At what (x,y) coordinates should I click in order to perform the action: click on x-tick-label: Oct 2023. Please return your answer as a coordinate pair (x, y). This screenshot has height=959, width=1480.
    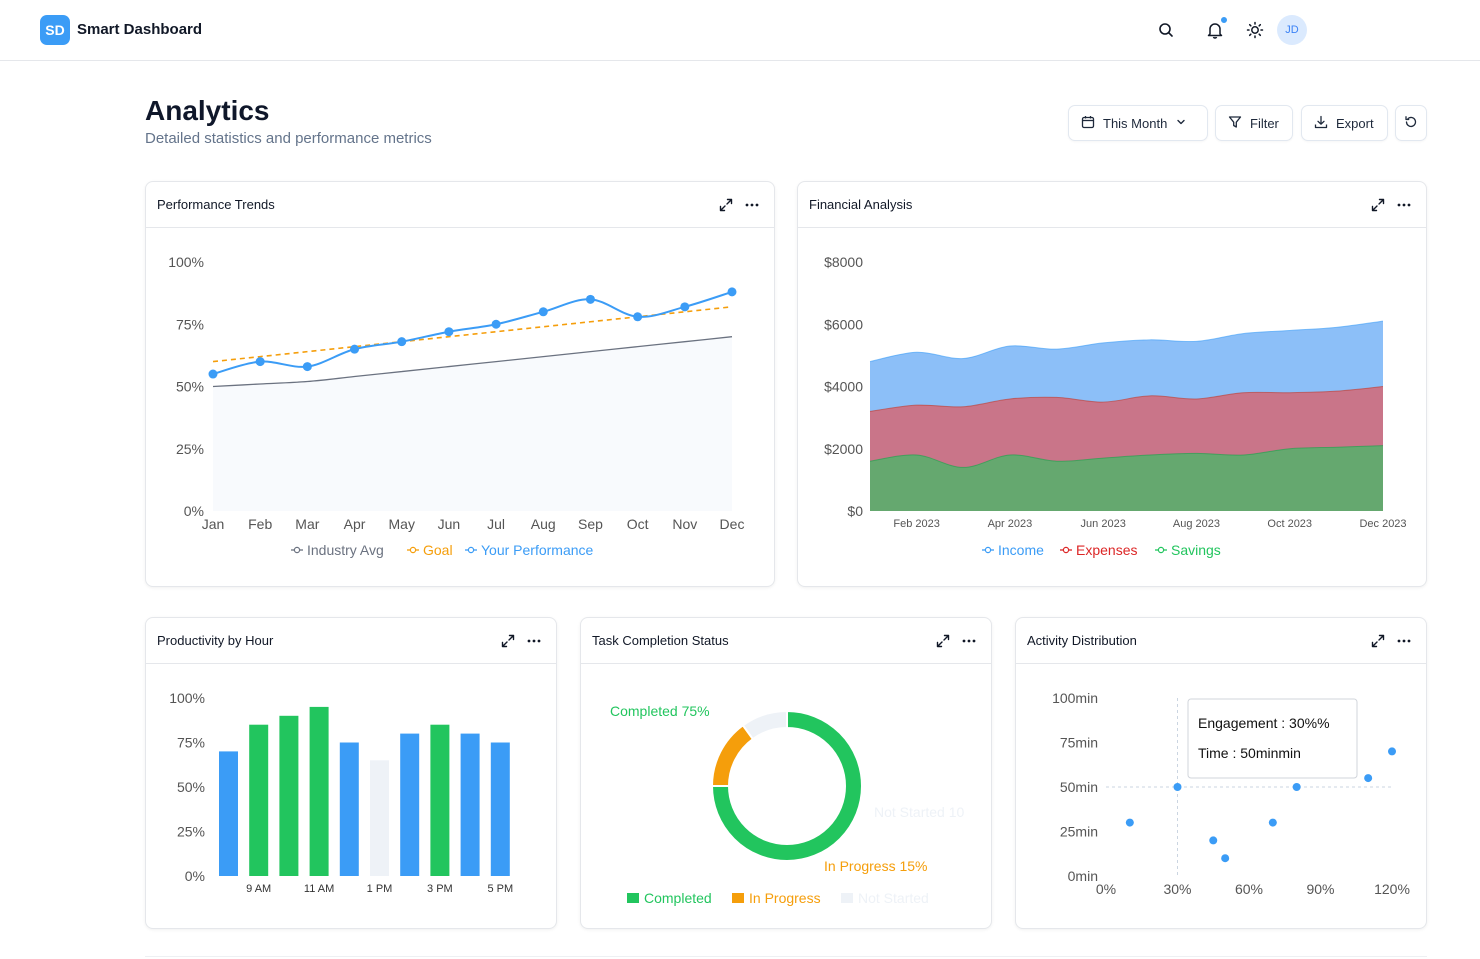
    Looking at the image, I should click on (1289, 524).